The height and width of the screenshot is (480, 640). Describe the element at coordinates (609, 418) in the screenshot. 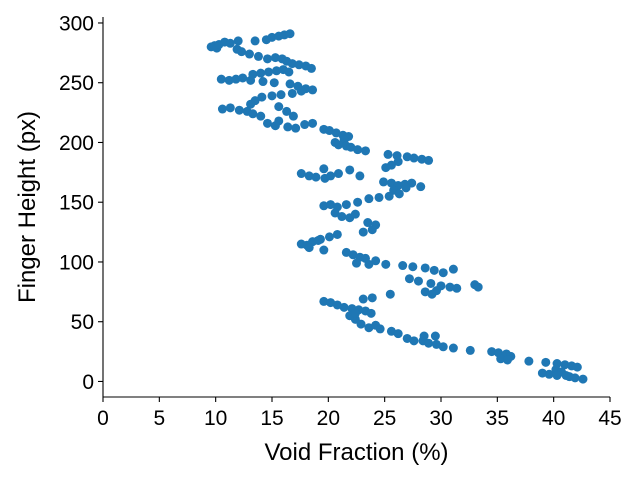

I see `x-tick-label: 45` at that location.